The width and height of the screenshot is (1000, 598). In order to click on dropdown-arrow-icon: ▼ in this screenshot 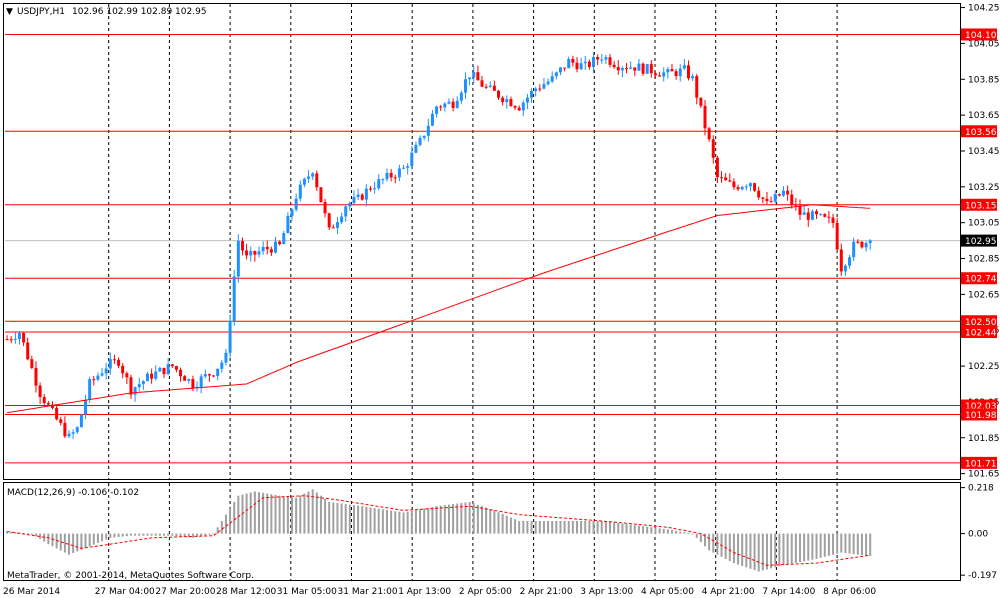, I will do `click(9, 12)`.